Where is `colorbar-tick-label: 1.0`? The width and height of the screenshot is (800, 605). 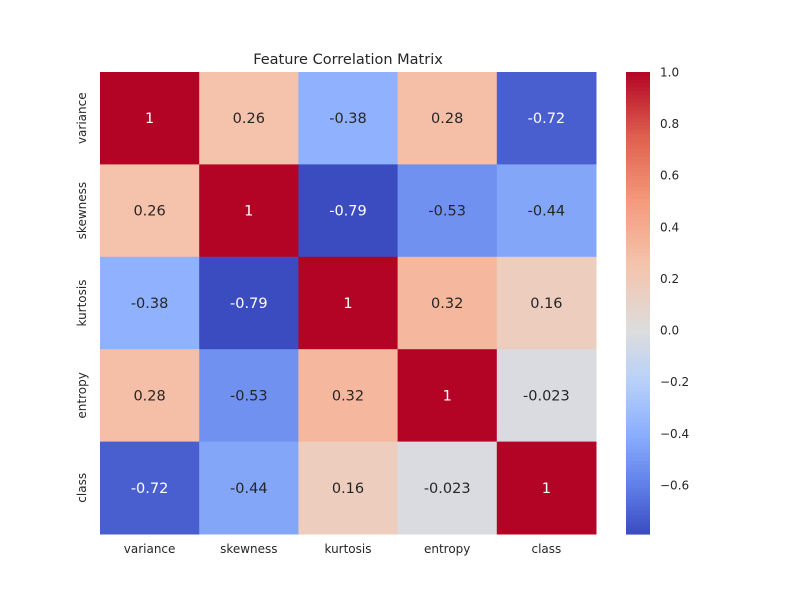 colorbar-tick-label: 1.0 is located at coordinates (669, 73).